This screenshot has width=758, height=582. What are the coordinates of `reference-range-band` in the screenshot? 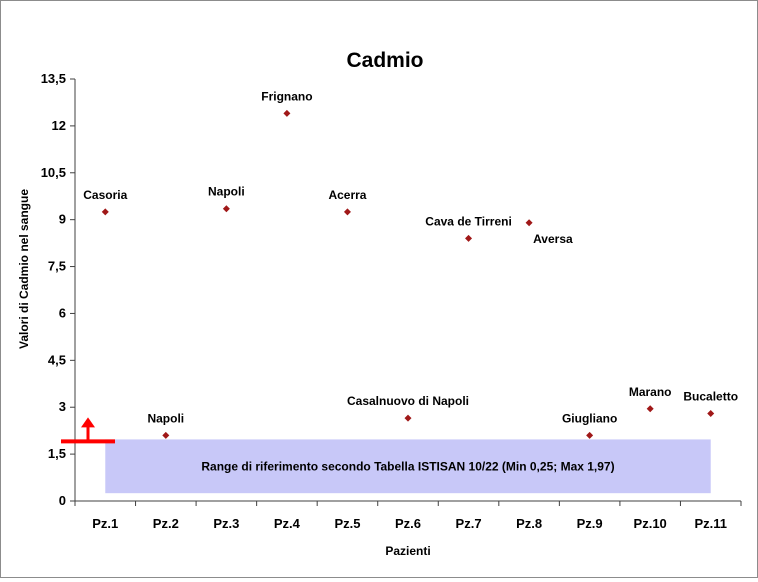 It's located at (408, 466).